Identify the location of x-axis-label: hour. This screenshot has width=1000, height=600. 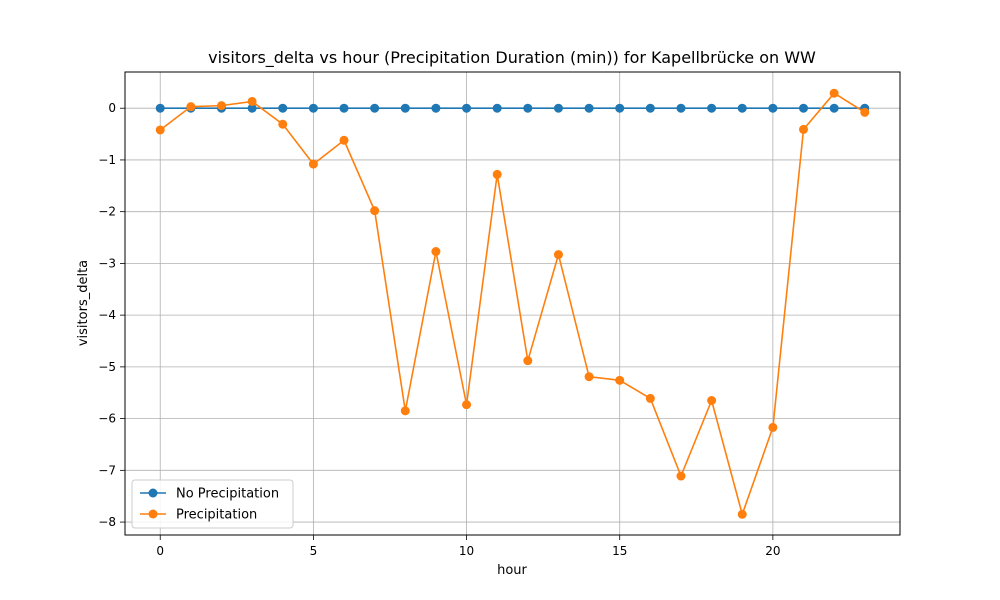
(512, 570).